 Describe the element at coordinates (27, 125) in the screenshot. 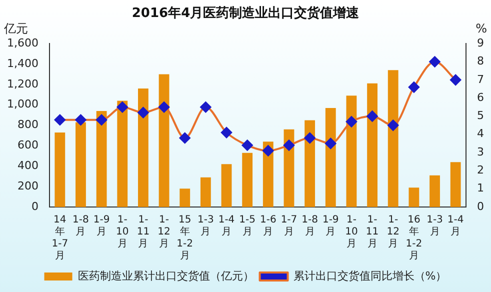

I see `y-tick-label: 800` at that location.